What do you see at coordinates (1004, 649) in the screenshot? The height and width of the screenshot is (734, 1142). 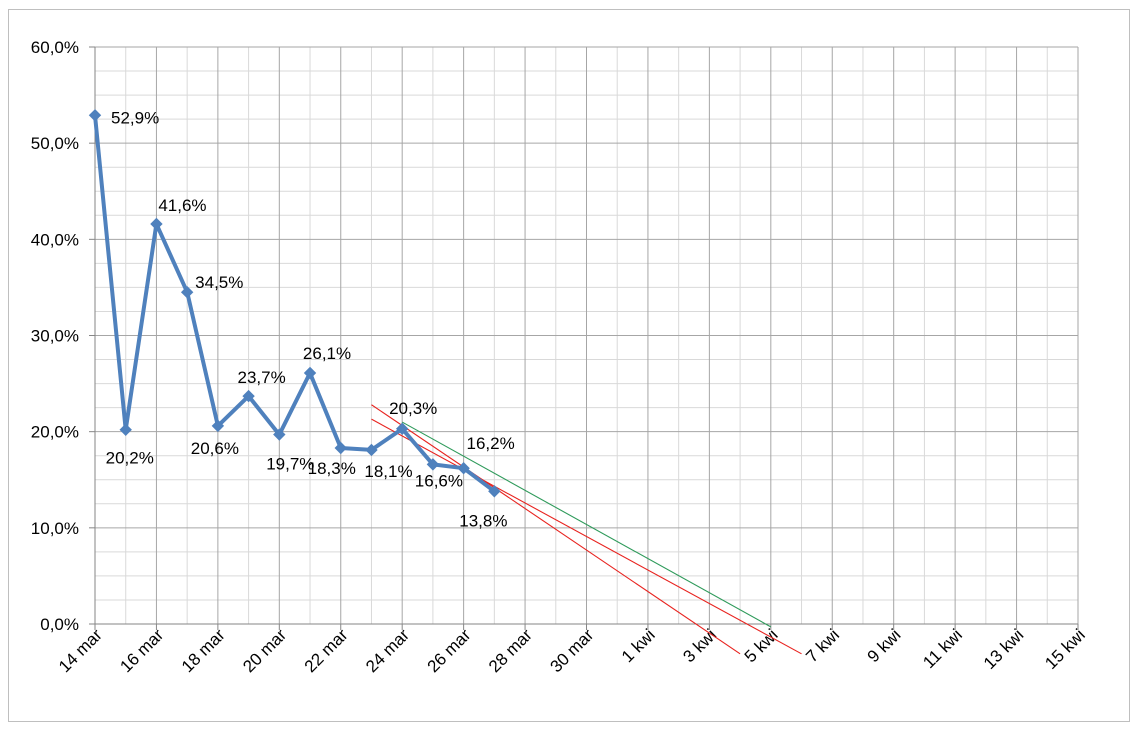 I see `x-tick-label: 13 kwi` at bounding box center [1004, 649].